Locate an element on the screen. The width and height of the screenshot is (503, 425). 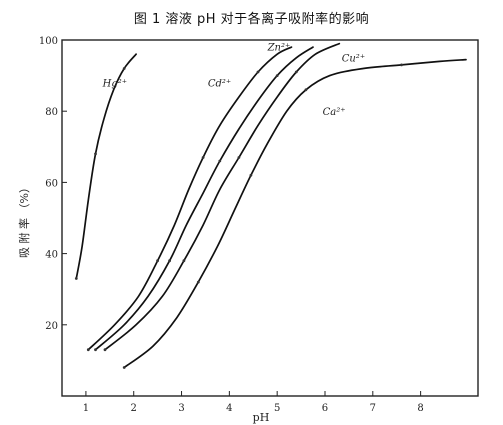
series-label-2: Zn²⁺ is located at coordinates (279, 48).